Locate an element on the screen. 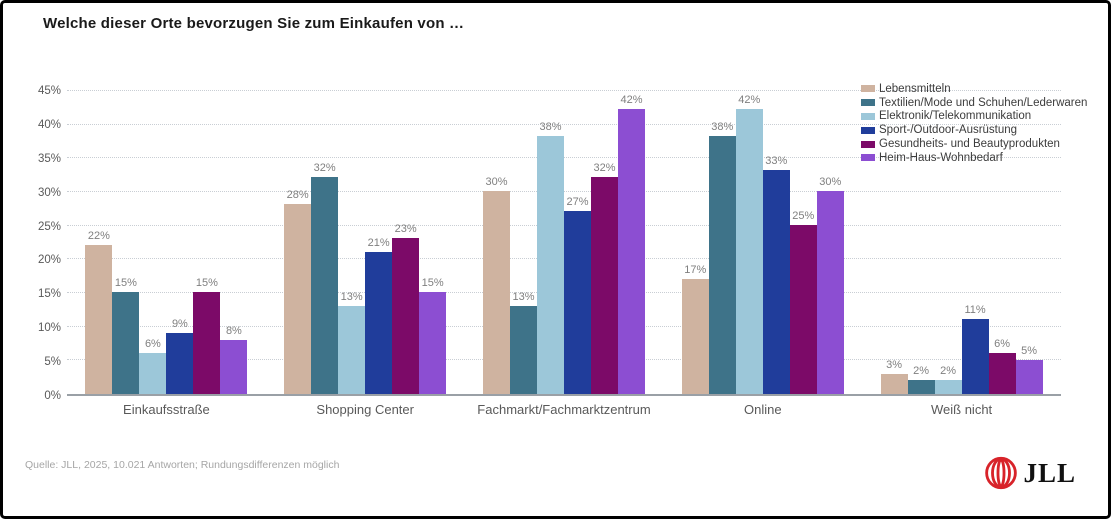  y-tick-label: 35% is located at coordinates (49, 158).